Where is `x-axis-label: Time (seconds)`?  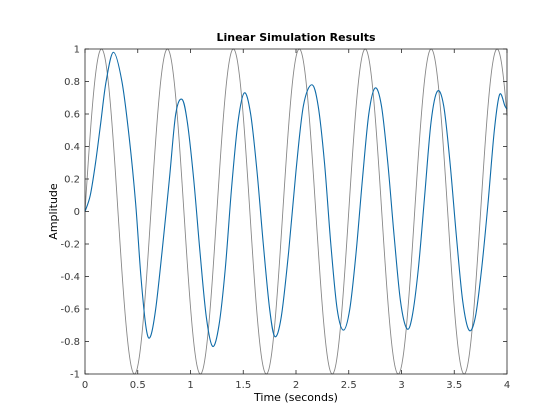
x-axis-label: Time (seconds) is located at coordinates (295, 397).